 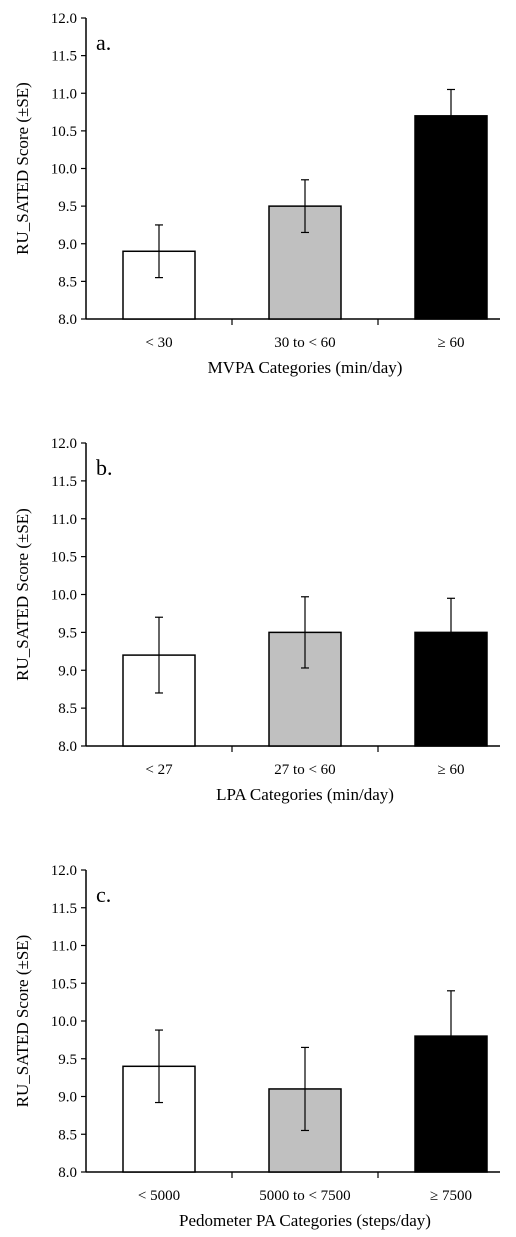 I want to click on x-category-label: 27 to < 60, so click(x=304, y=770).